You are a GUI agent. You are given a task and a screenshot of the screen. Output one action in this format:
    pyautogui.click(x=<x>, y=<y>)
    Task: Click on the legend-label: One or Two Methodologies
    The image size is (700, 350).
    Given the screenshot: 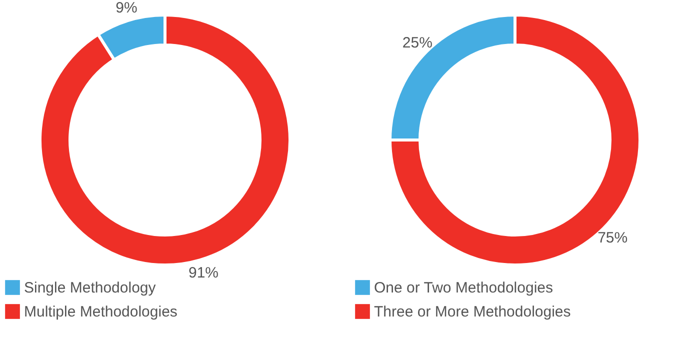 What is the action you would take?
    pyautogui.click(x=463, y=288)
    